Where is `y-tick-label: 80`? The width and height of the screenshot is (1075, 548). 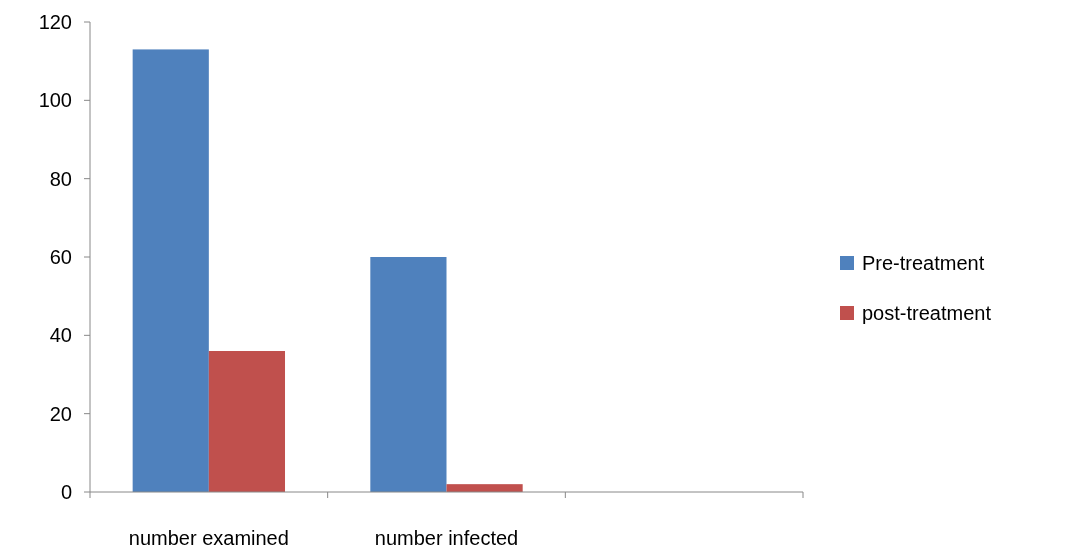
y-tick-label: 80 is located at coordinates (60, 178).